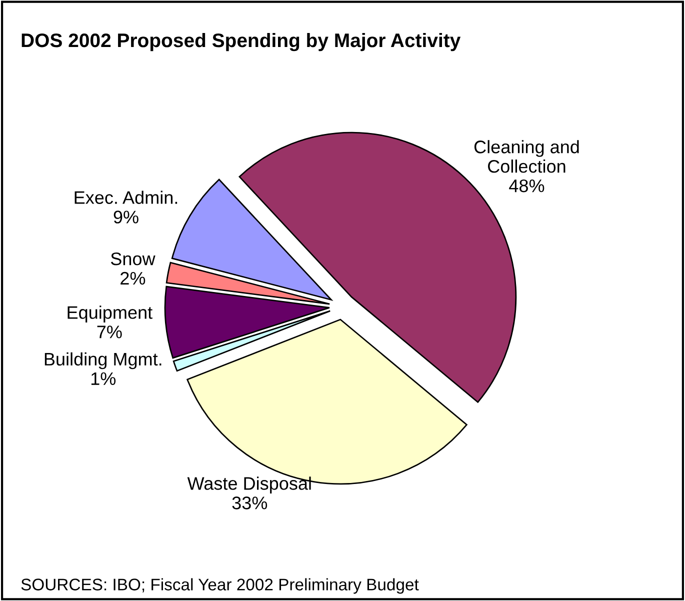 The height and width of the screenshot is (601, 685). I want to click on slice-label: Equipment, so click(110, 314).